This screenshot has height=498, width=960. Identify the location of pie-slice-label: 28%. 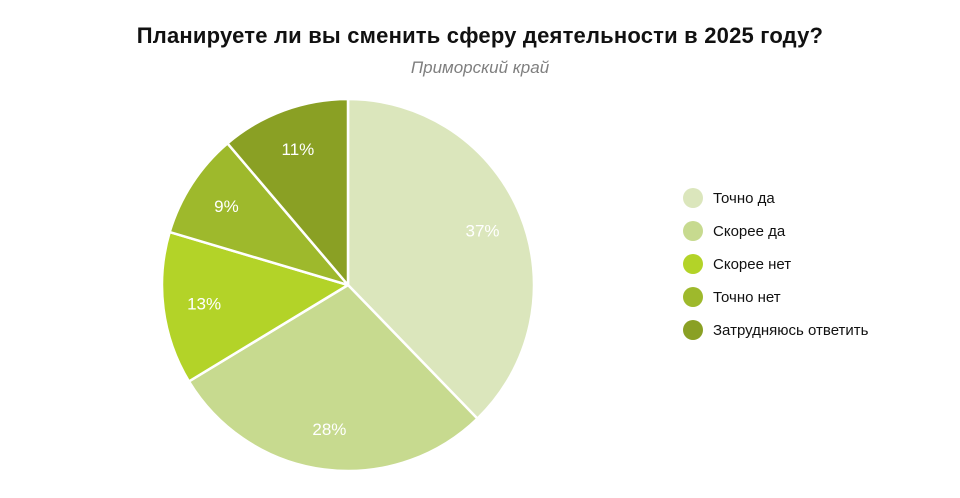
(329, 429).